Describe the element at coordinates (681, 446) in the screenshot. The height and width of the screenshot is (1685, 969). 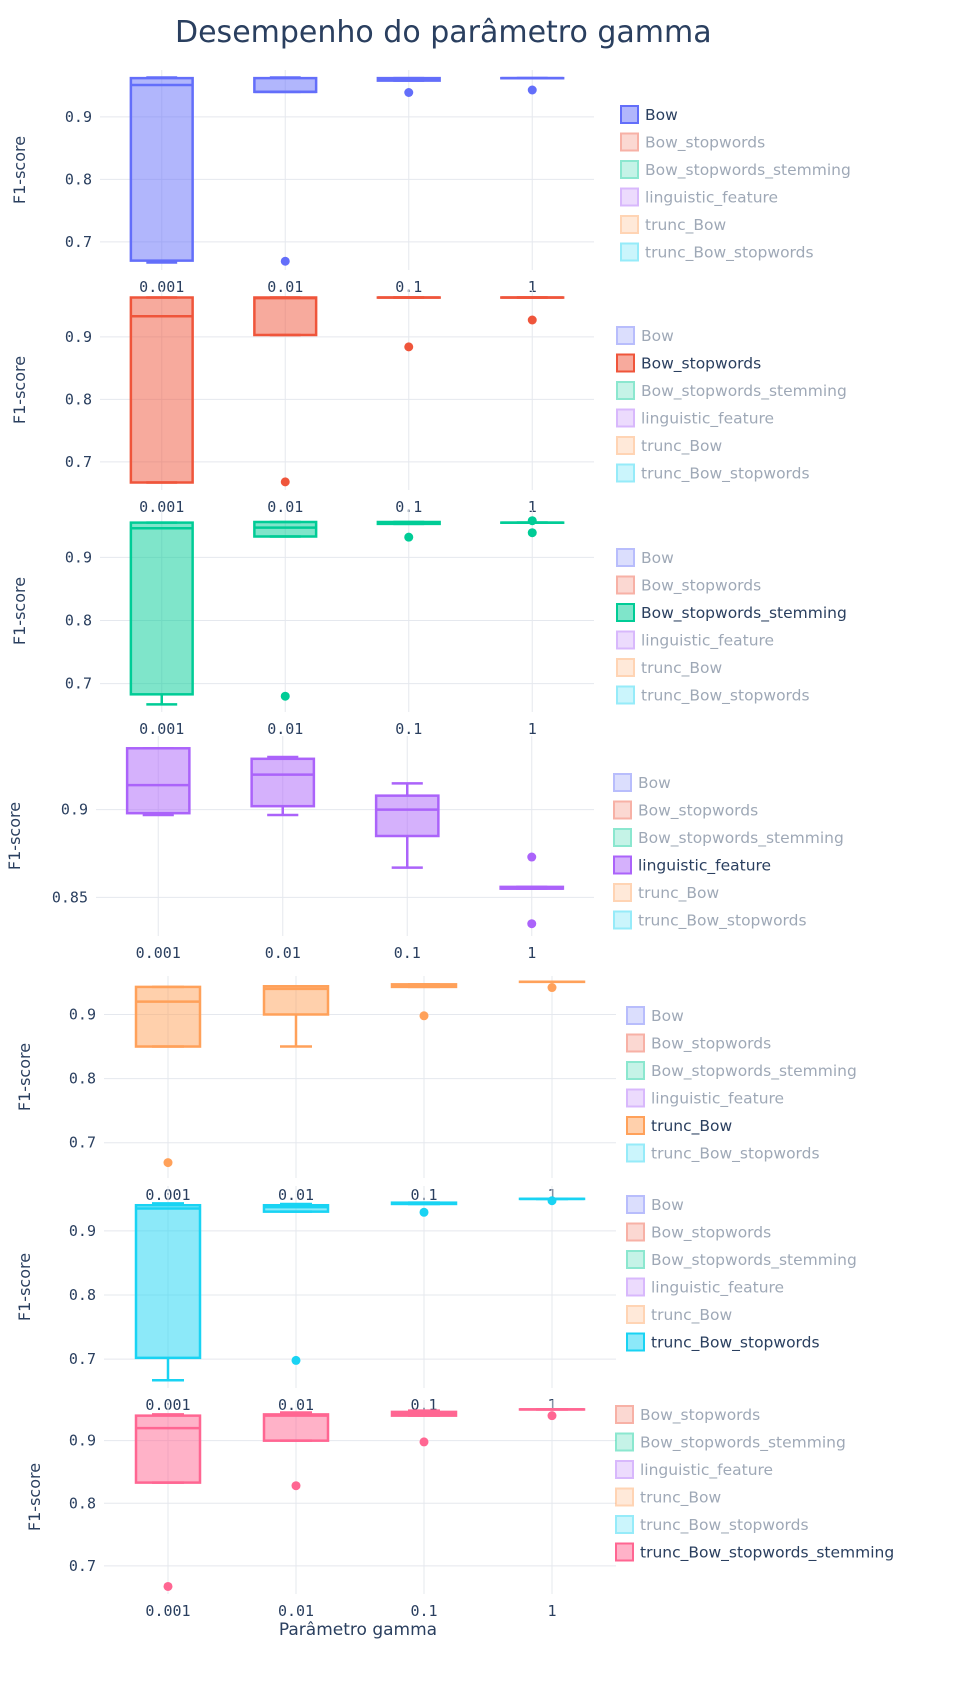
I see `legend-label: trunc_Bow` at that location.